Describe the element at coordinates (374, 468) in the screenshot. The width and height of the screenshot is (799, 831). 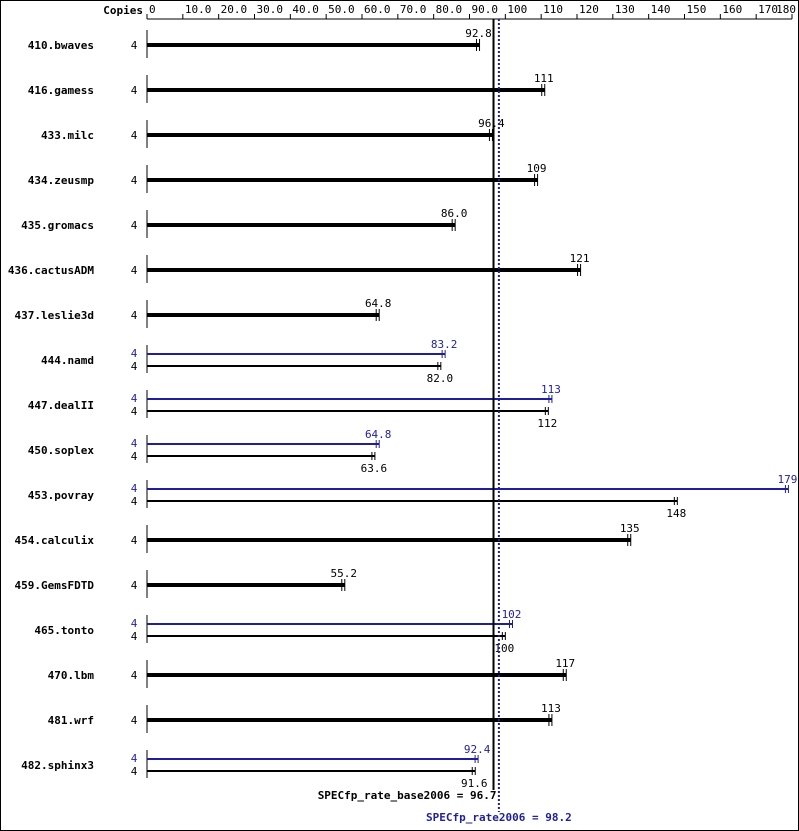
I see `base-value-label: 63.6` at that location.